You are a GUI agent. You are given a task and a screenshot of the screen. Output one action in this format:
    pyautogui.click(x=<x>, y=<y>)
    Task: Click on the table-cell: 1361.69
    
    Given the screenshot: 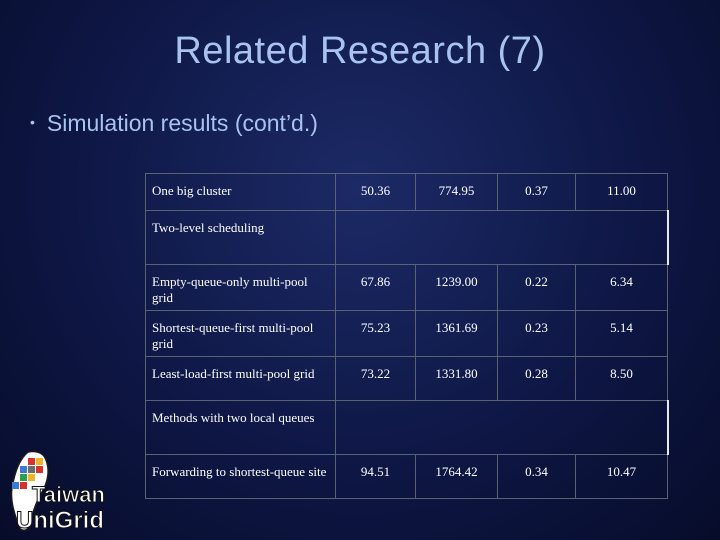 What is the action you would take?
    pyautogui.click(x=456, y=333)
    